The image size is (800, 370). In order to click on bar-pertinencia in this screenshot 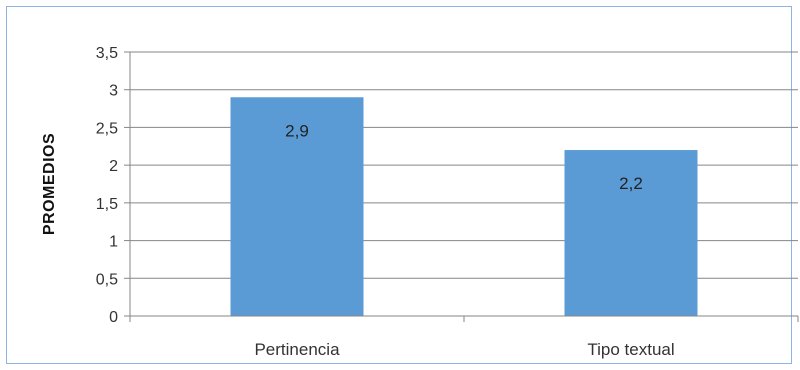, I will do `click(297, 206)`.